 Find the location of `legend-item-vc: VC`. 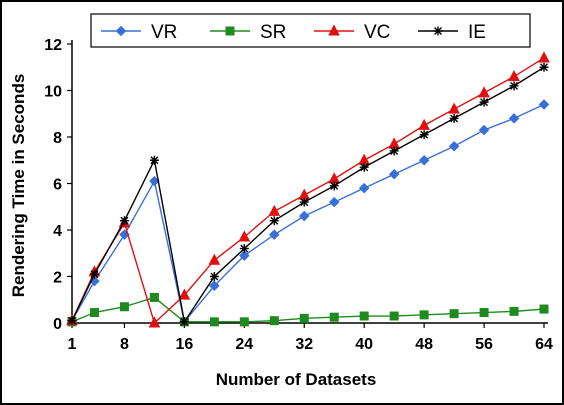

legend-item-vc: VC is located at coordinates (352, 32).